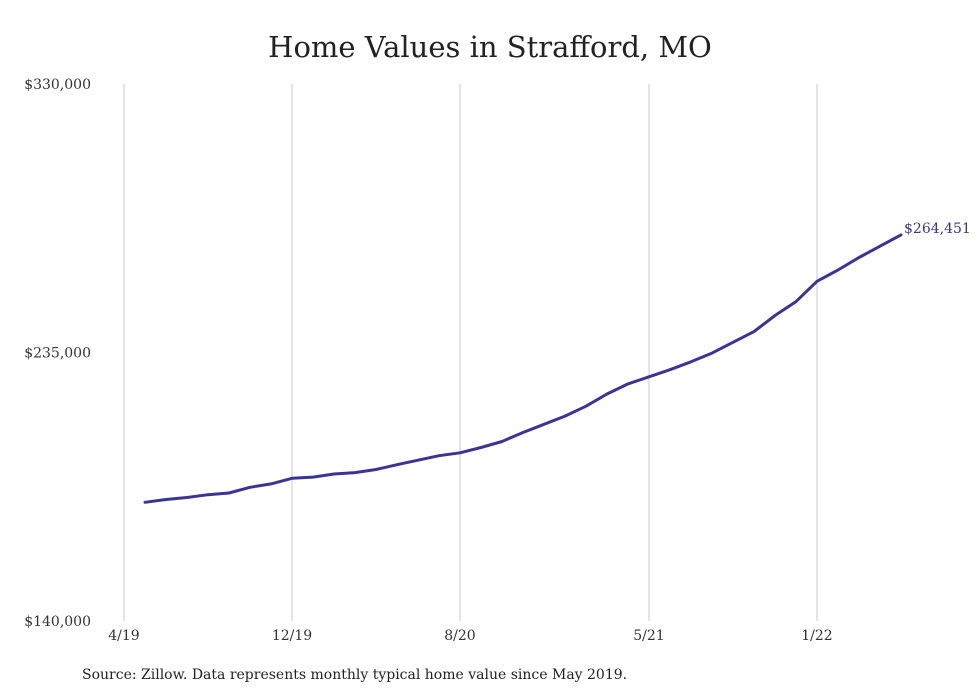  I want to click on y-axis-ticks: $330,000 $235,000 $140,000, so click(57, 353).